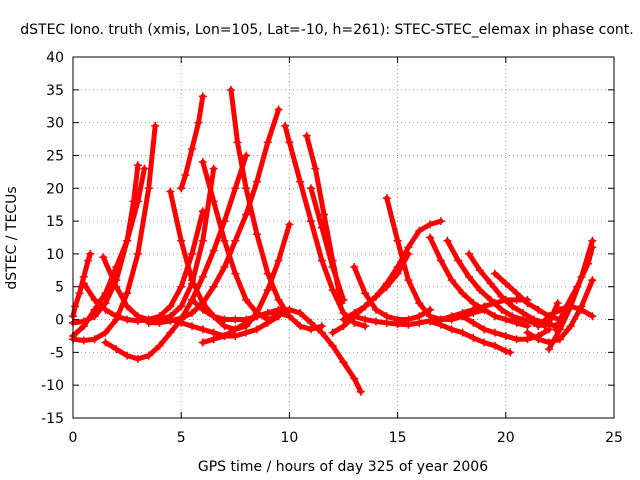 This screenshot has width=640, height=480. I want to click on x-tick-label: 15, so click(398, 438).